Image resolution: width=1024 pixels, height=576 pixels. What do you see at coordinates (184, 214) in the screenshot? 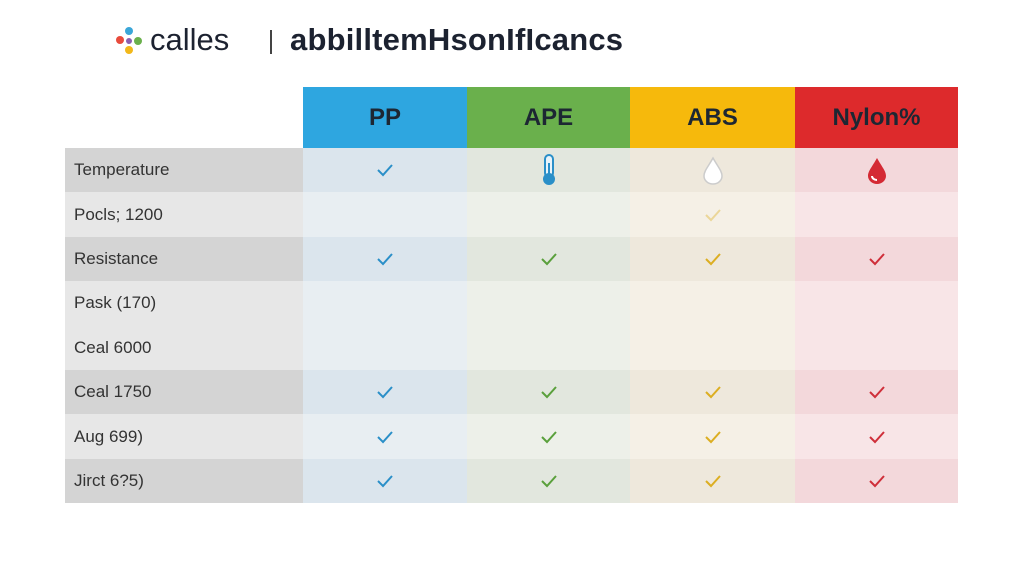
I see `row-label: Pocls; 1200` at bounding box center [184, 214].